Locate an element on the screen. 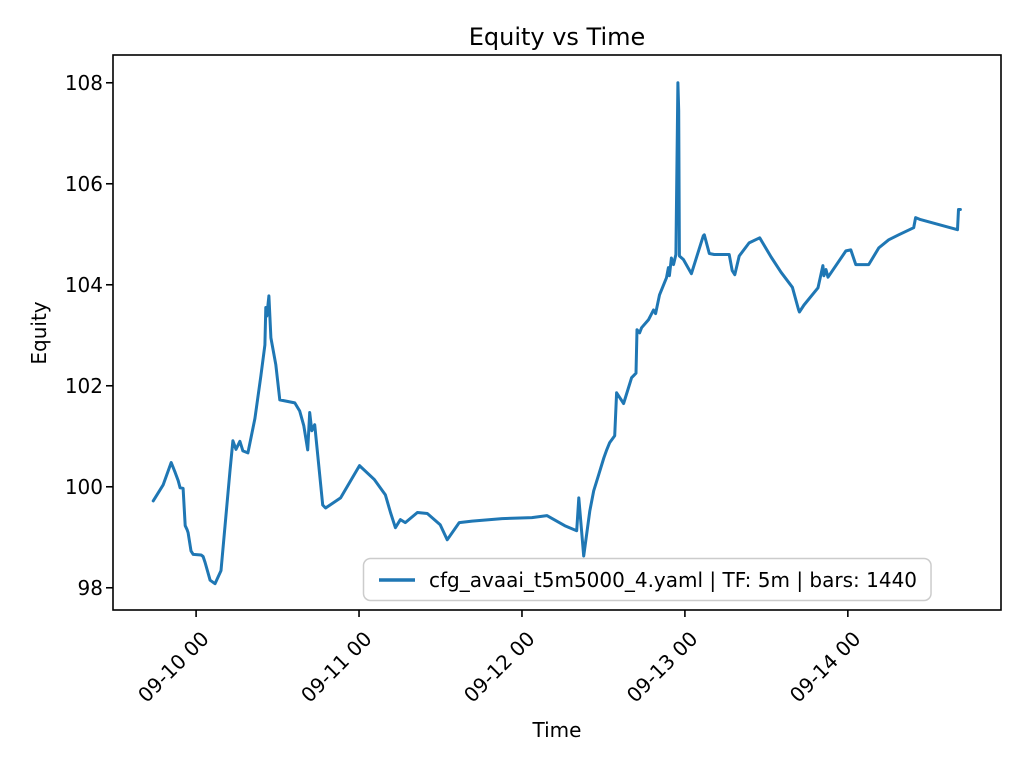 The height and width of the screenshot is (768, 1024). legend-frame is located at coordinates (647, 579).